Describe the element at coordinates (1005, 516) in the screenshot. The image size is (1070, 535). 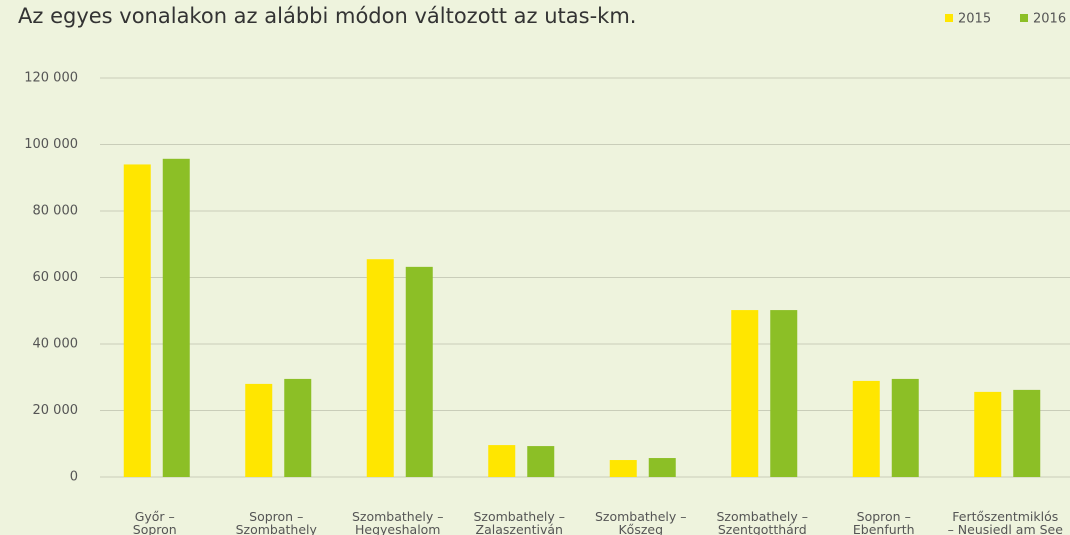
I see `x-tick-line: Fertőszentmiklós` at that location.